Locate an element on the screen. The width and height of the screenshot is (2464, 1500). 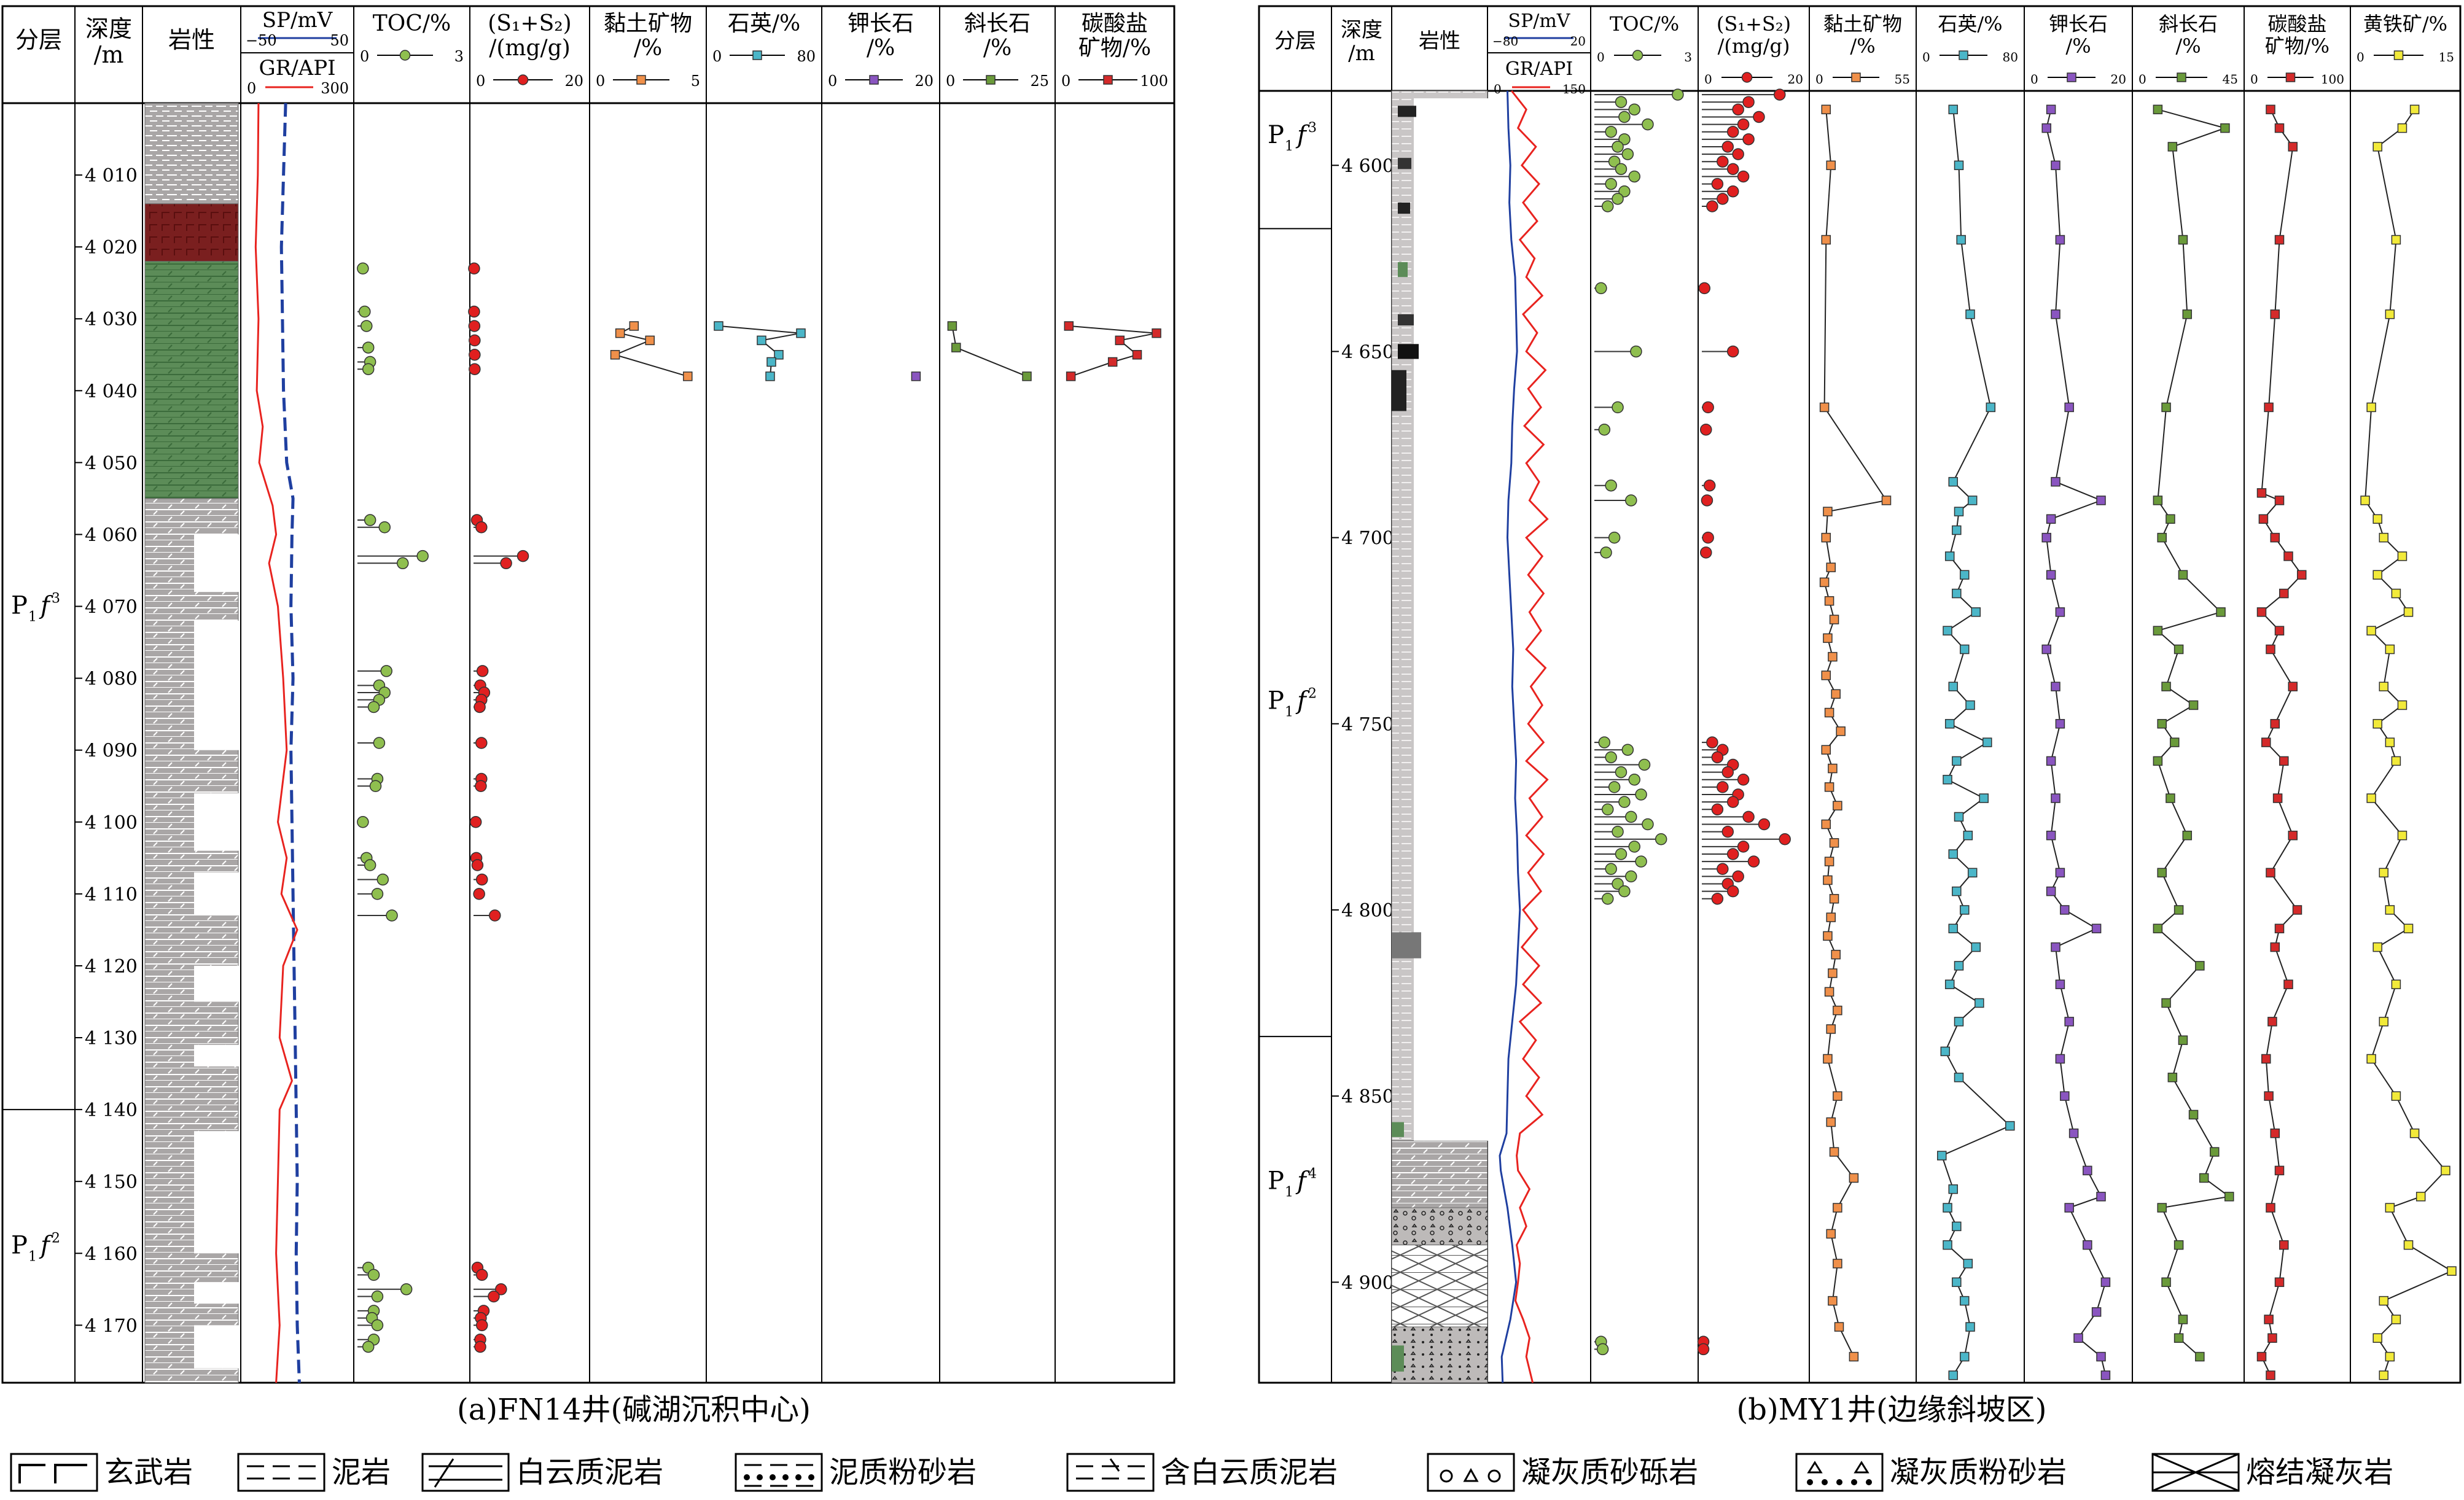
layer-label-p: P is located at coordinates (1276, 1181).